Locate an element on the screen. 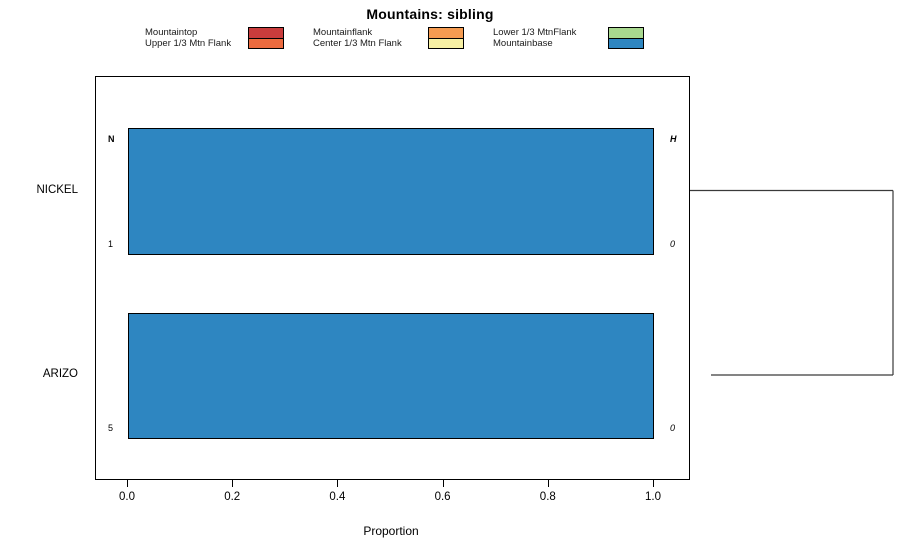 The image size is (900, 560). bar-code-right-top: H is located at coordinates (673, 139).